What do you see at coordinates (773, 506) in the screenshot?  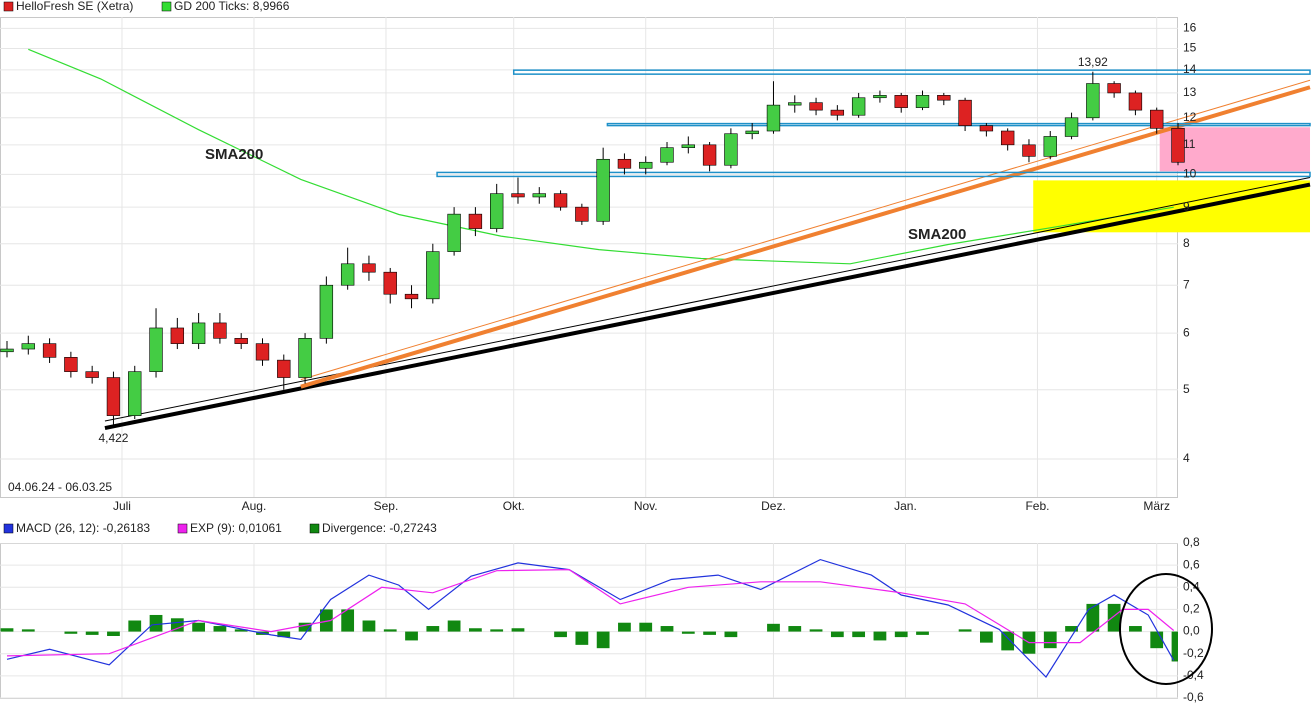 I see `x-tick-label: Dez.` at bounding box center [773, 506].